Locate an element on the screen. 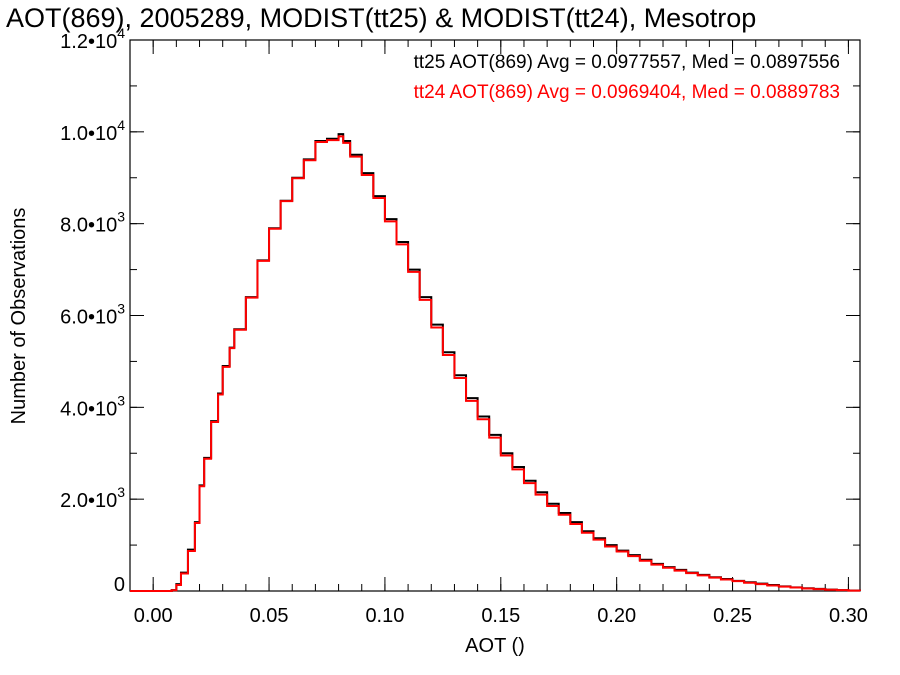  x-tick-label: 0.00 is located at coordinates (153, 616).